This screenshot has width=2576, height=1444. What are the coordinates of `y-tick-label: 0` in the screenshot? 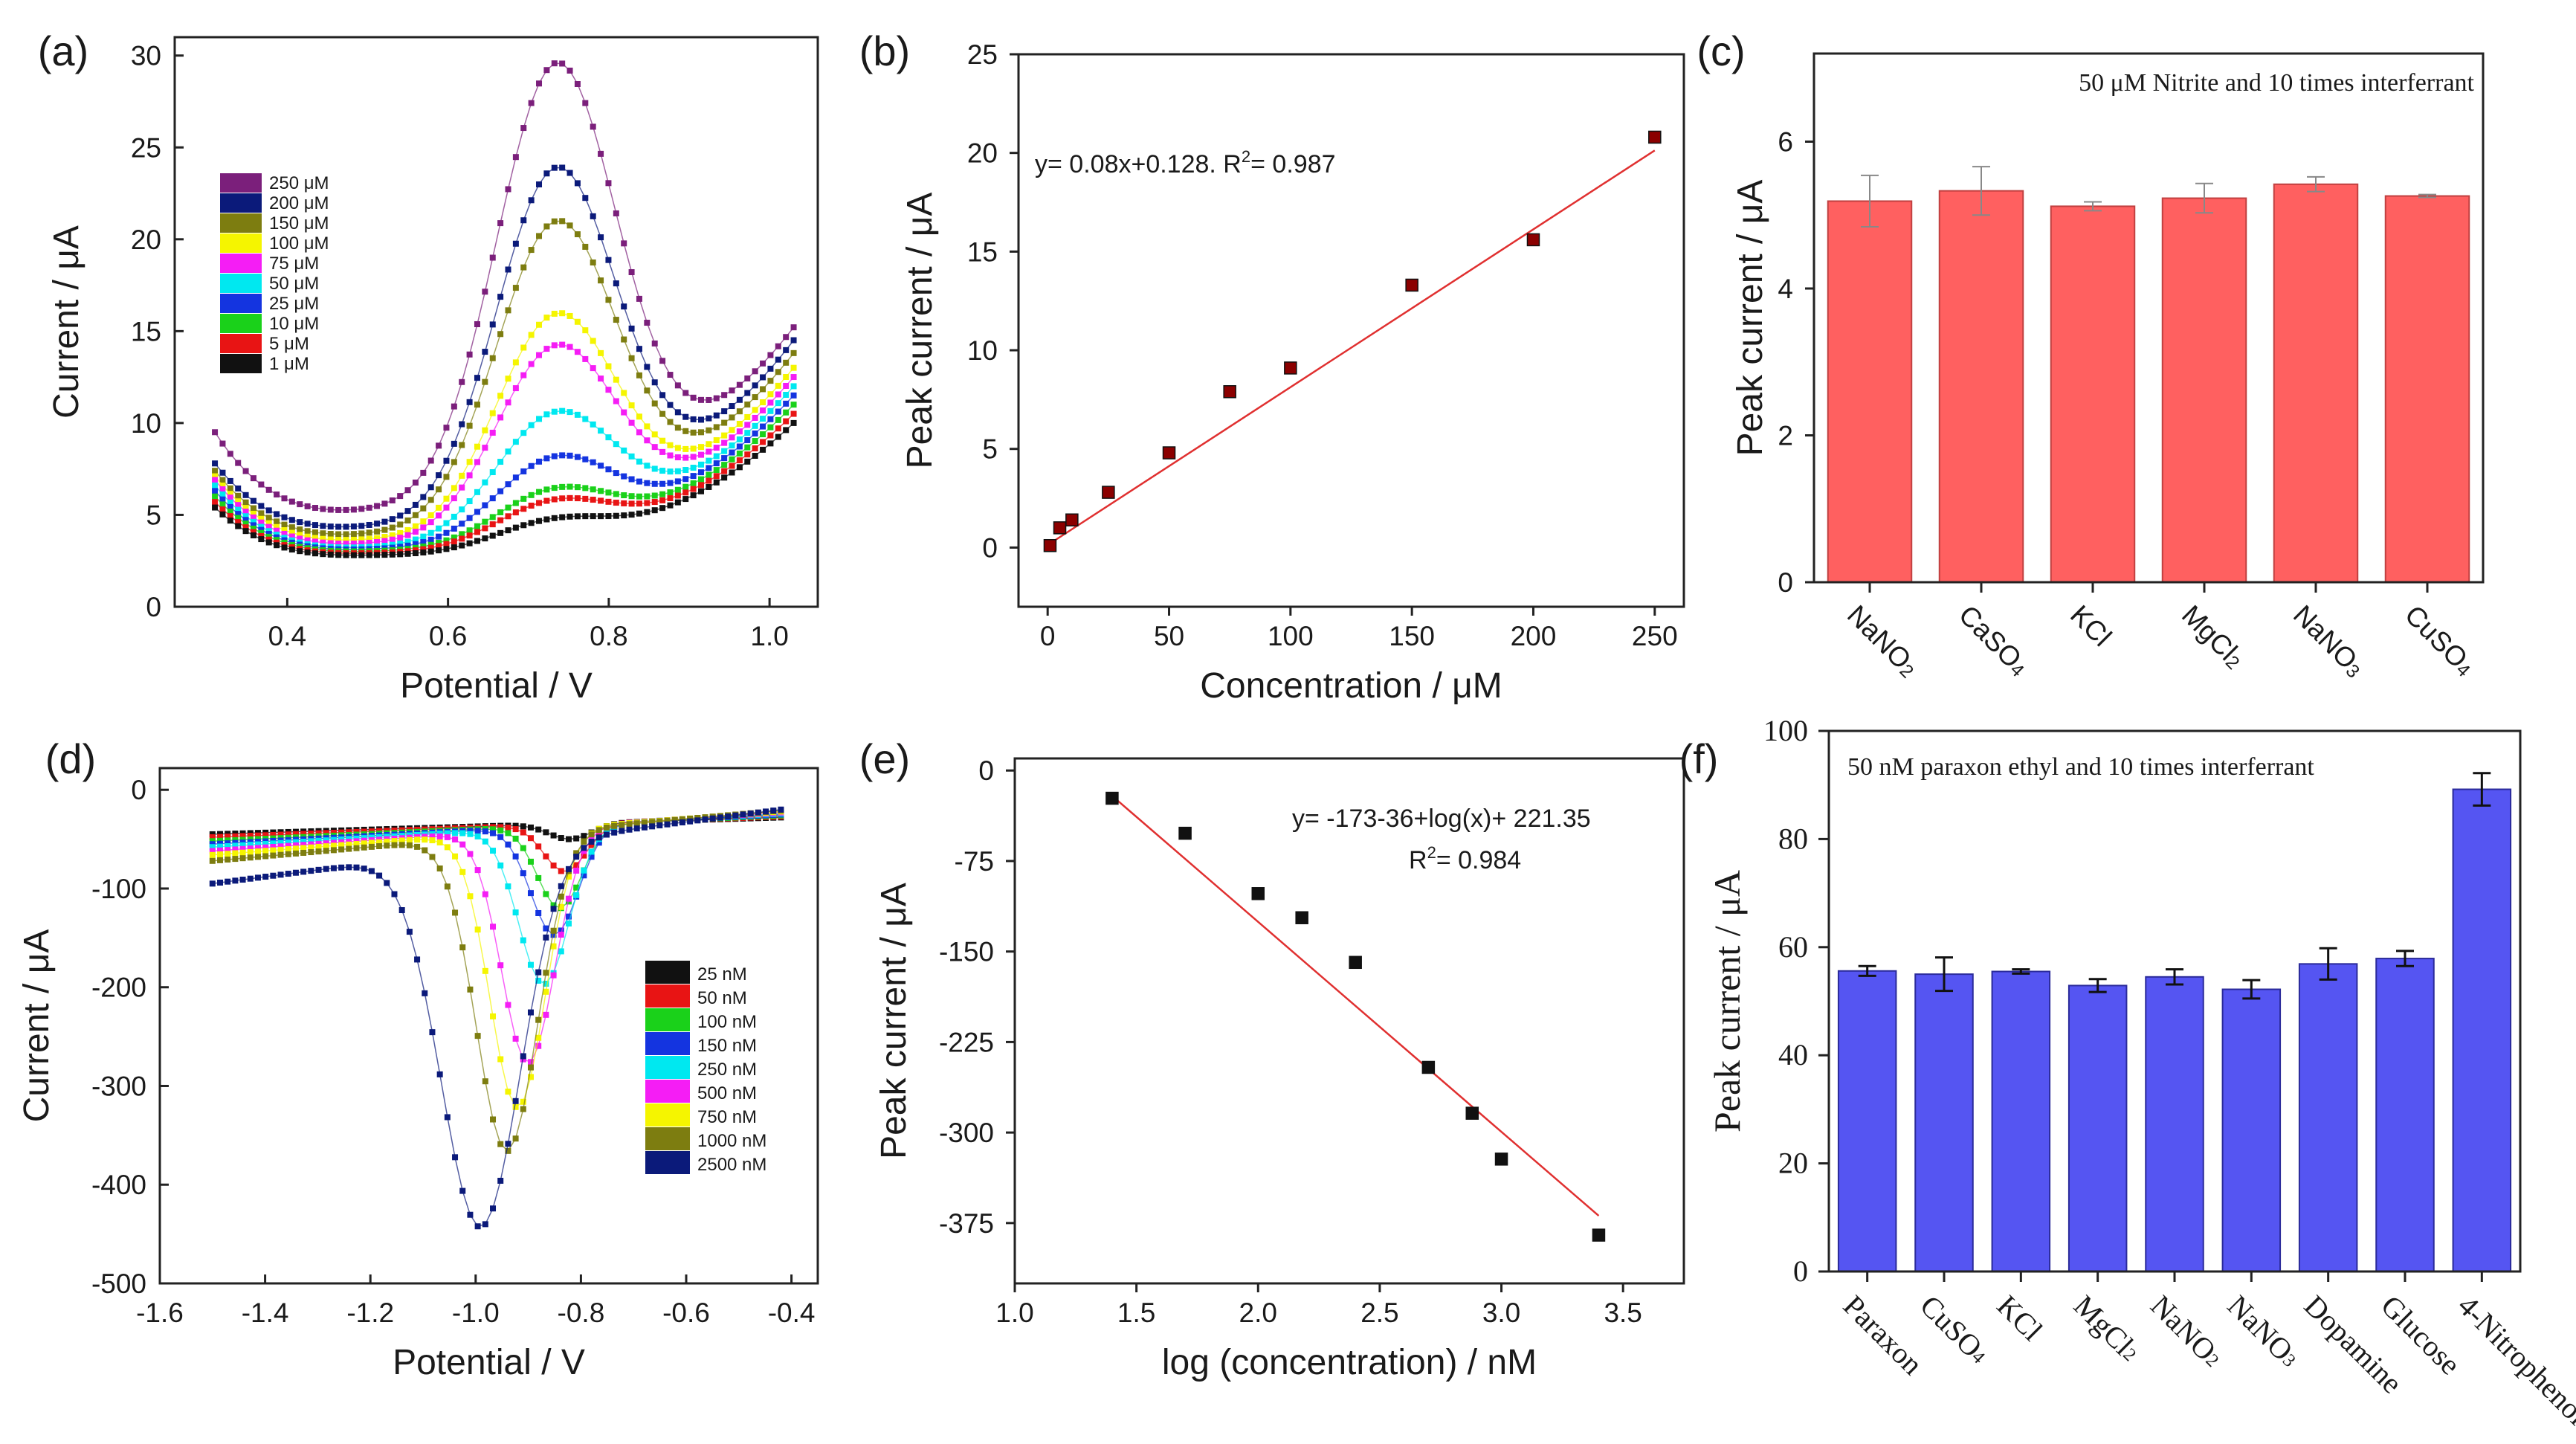 It's located at (138, 790).